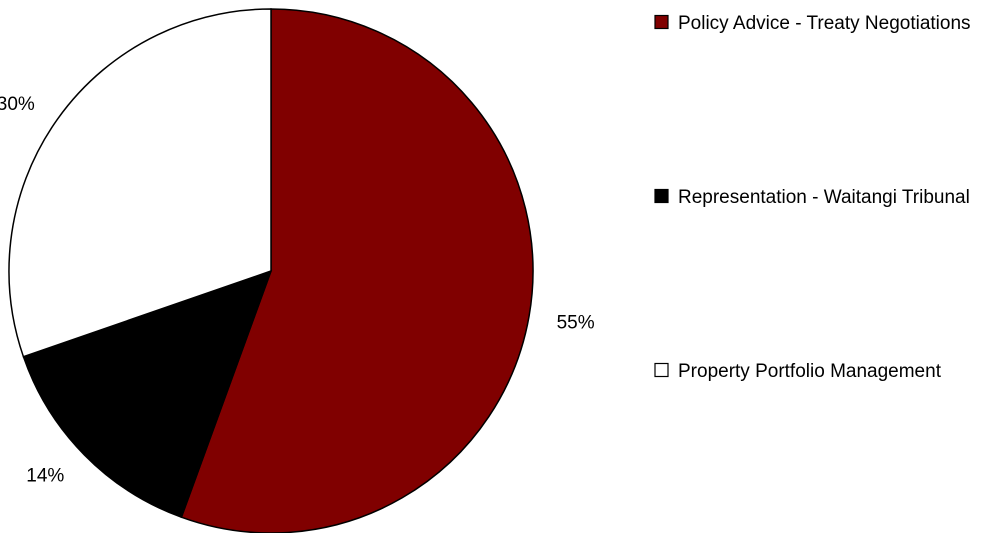  Describe the element at coordinates (576, 322) in the screenshot. I see `pie-slice-label-0: 55%` at that location.